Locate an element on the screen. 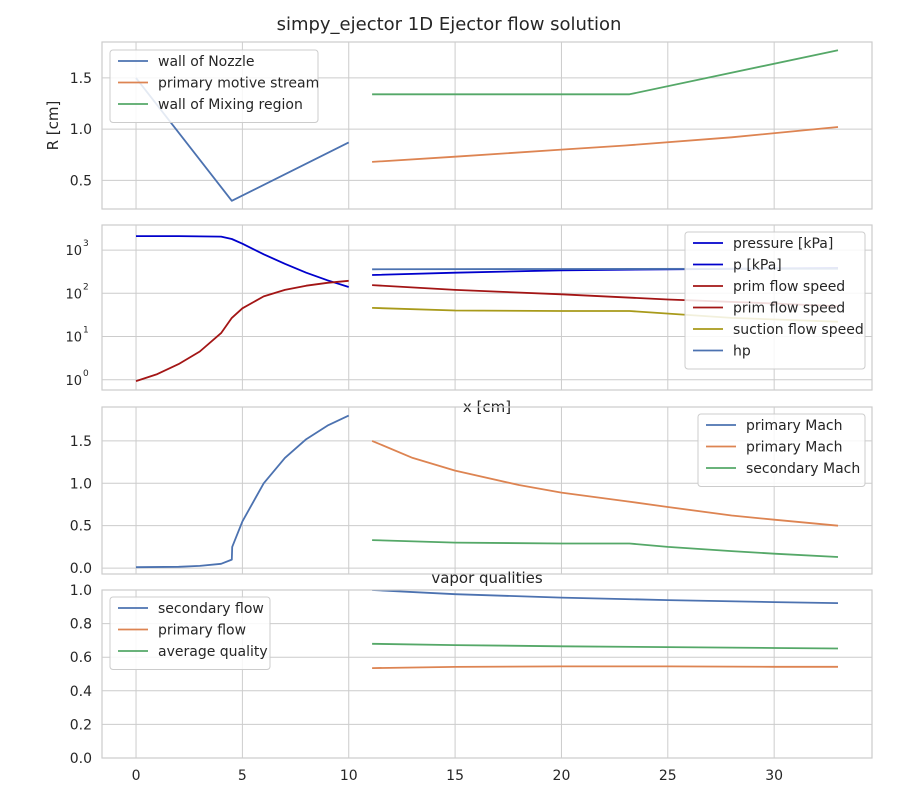  legend-label: primary motive stream is located at coordinates (238, 84).